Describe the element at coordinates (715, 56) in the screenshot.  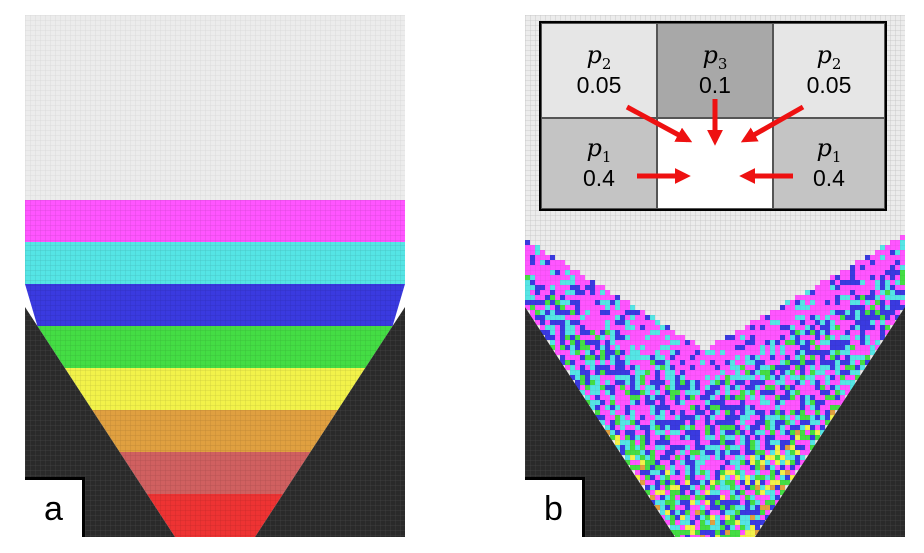
I see `cell-symbol: p3` at that location.